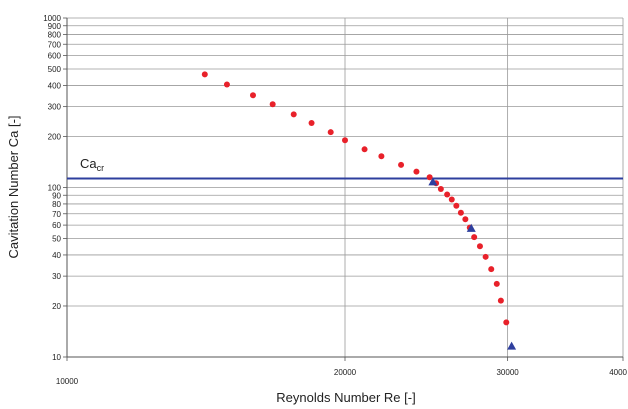 Image resolution: width=628 pixels, height=409 pixels. I want to click on y-tick-label: 50, so click(56, 239).